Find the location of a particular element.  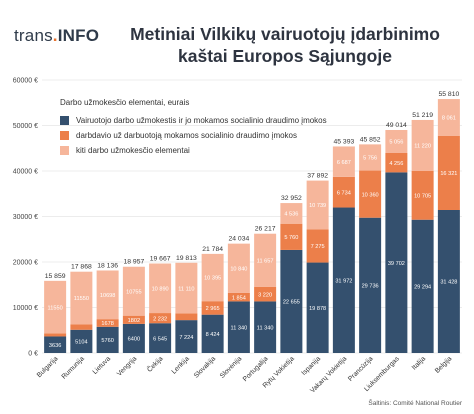

legend-item-other-elements: kiti darbo užmokesčio elementai is located at coordinates (125, 150).